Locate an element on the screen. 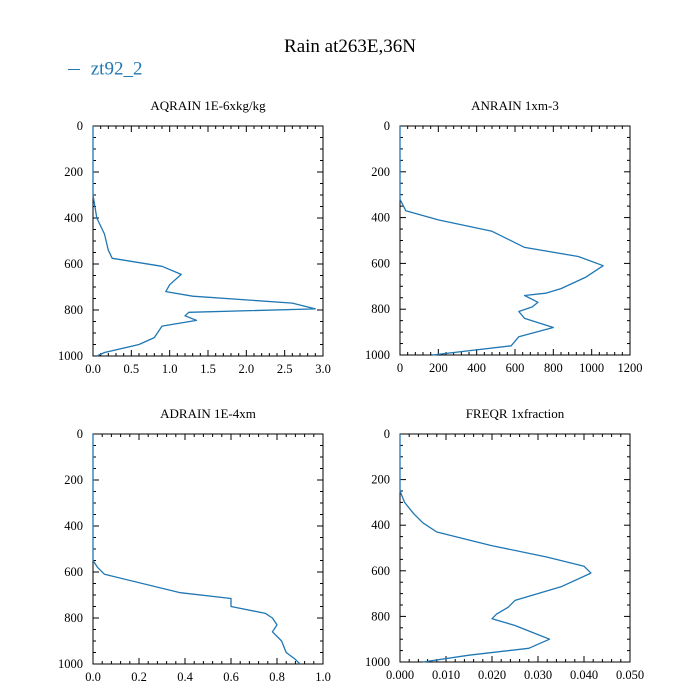 The image size is (700, 700). x-tick-label-0-5: 2.5 is located at coordinates (285, 369).